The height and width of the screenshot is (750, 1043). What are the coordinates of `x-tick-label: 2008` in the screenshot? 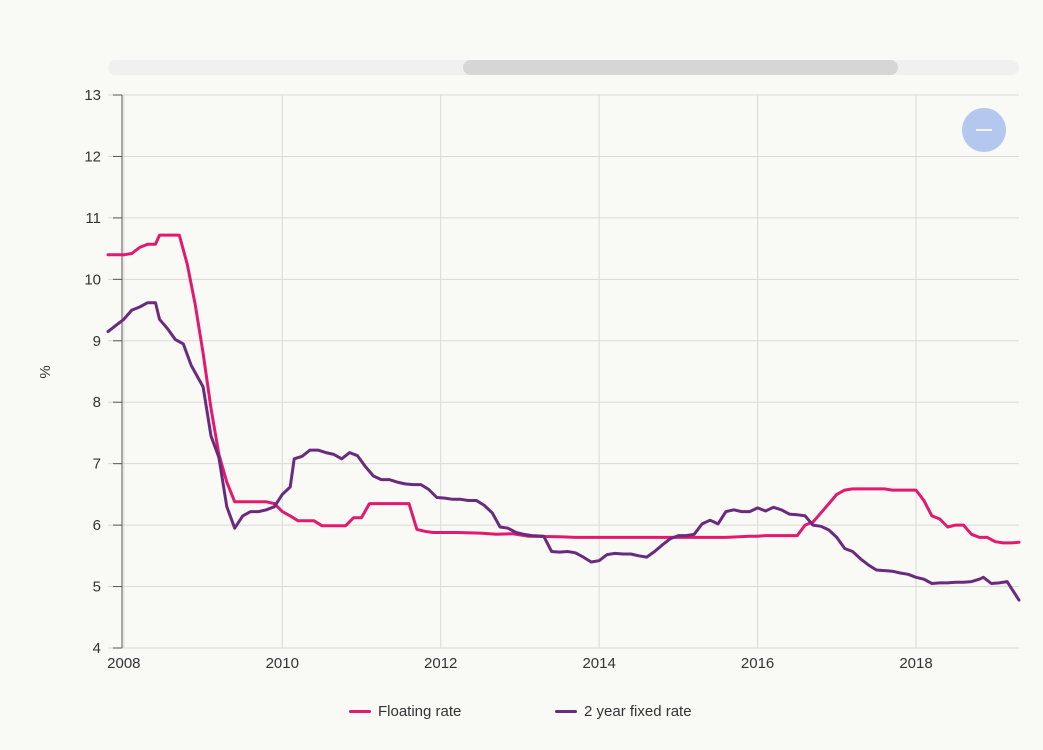 It's located at (123, 663).